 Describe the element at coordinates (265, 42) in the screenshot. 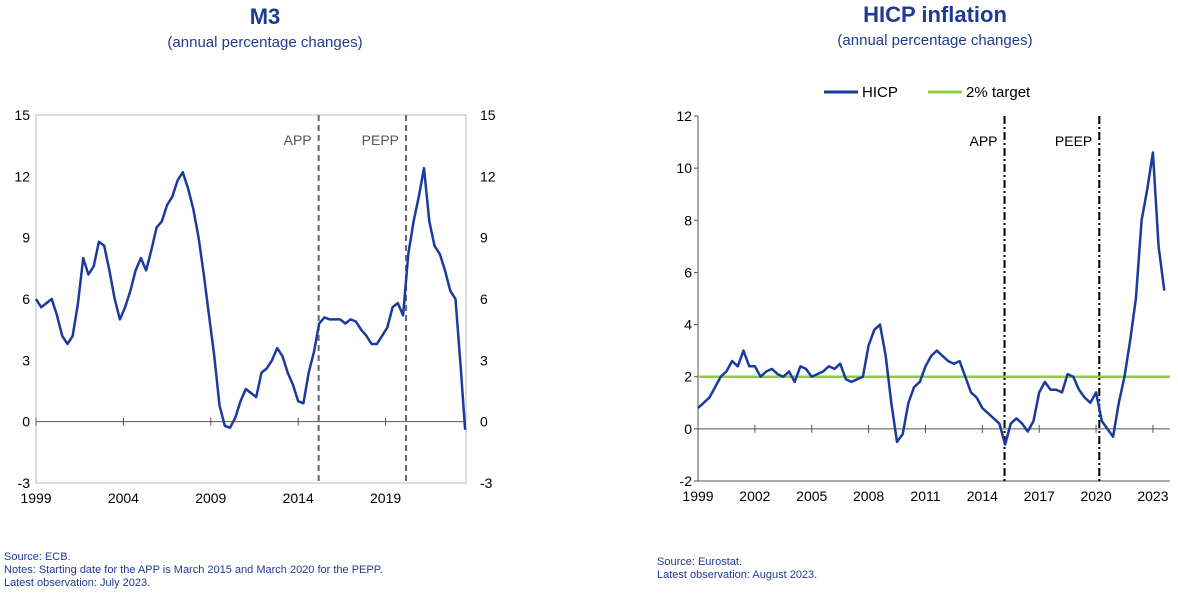

I see `m3-chart-subtitle: (annual percentage changes)` at that location.